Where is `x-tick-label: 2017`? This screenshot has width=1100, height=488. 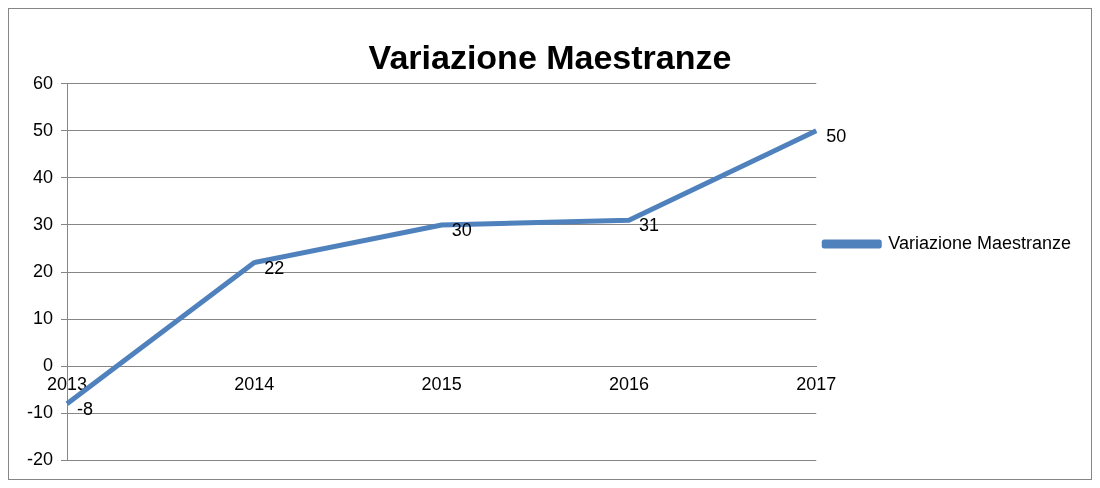 x-tick-label: 2017 is located at coordinates (816, 383).